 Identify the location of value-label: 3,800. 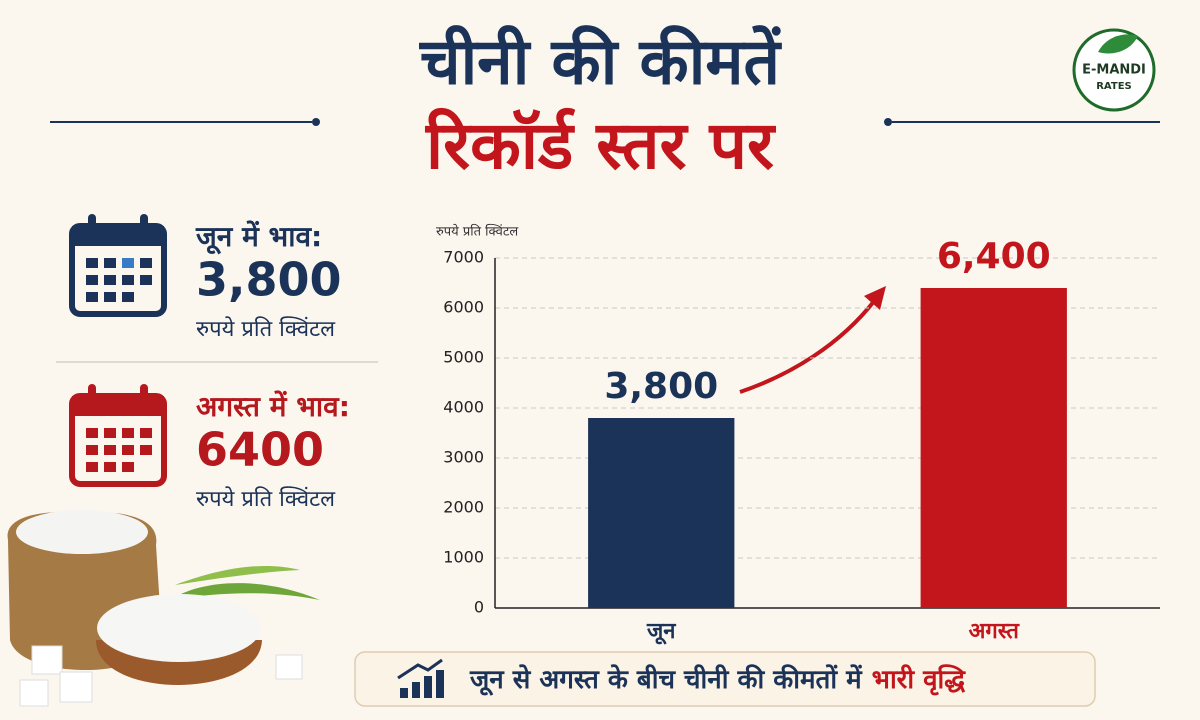
(661, 386).